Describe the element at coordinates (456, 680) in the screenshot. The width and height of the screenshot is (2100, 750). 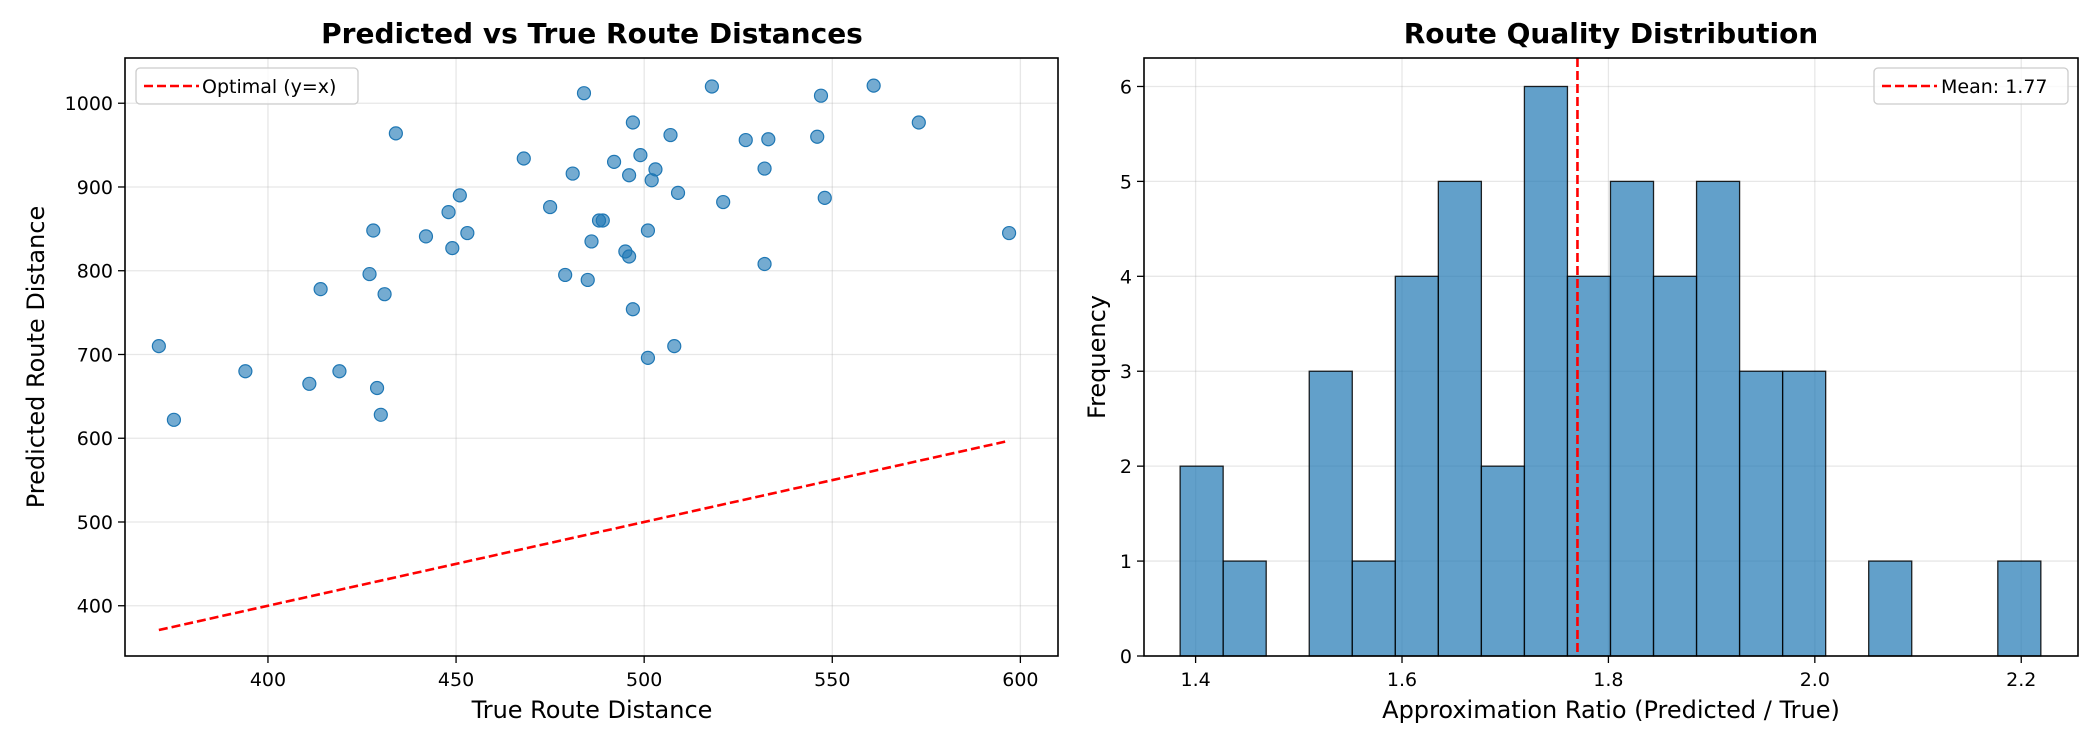
I see `scatter-x-tick-label: 450` at that location.